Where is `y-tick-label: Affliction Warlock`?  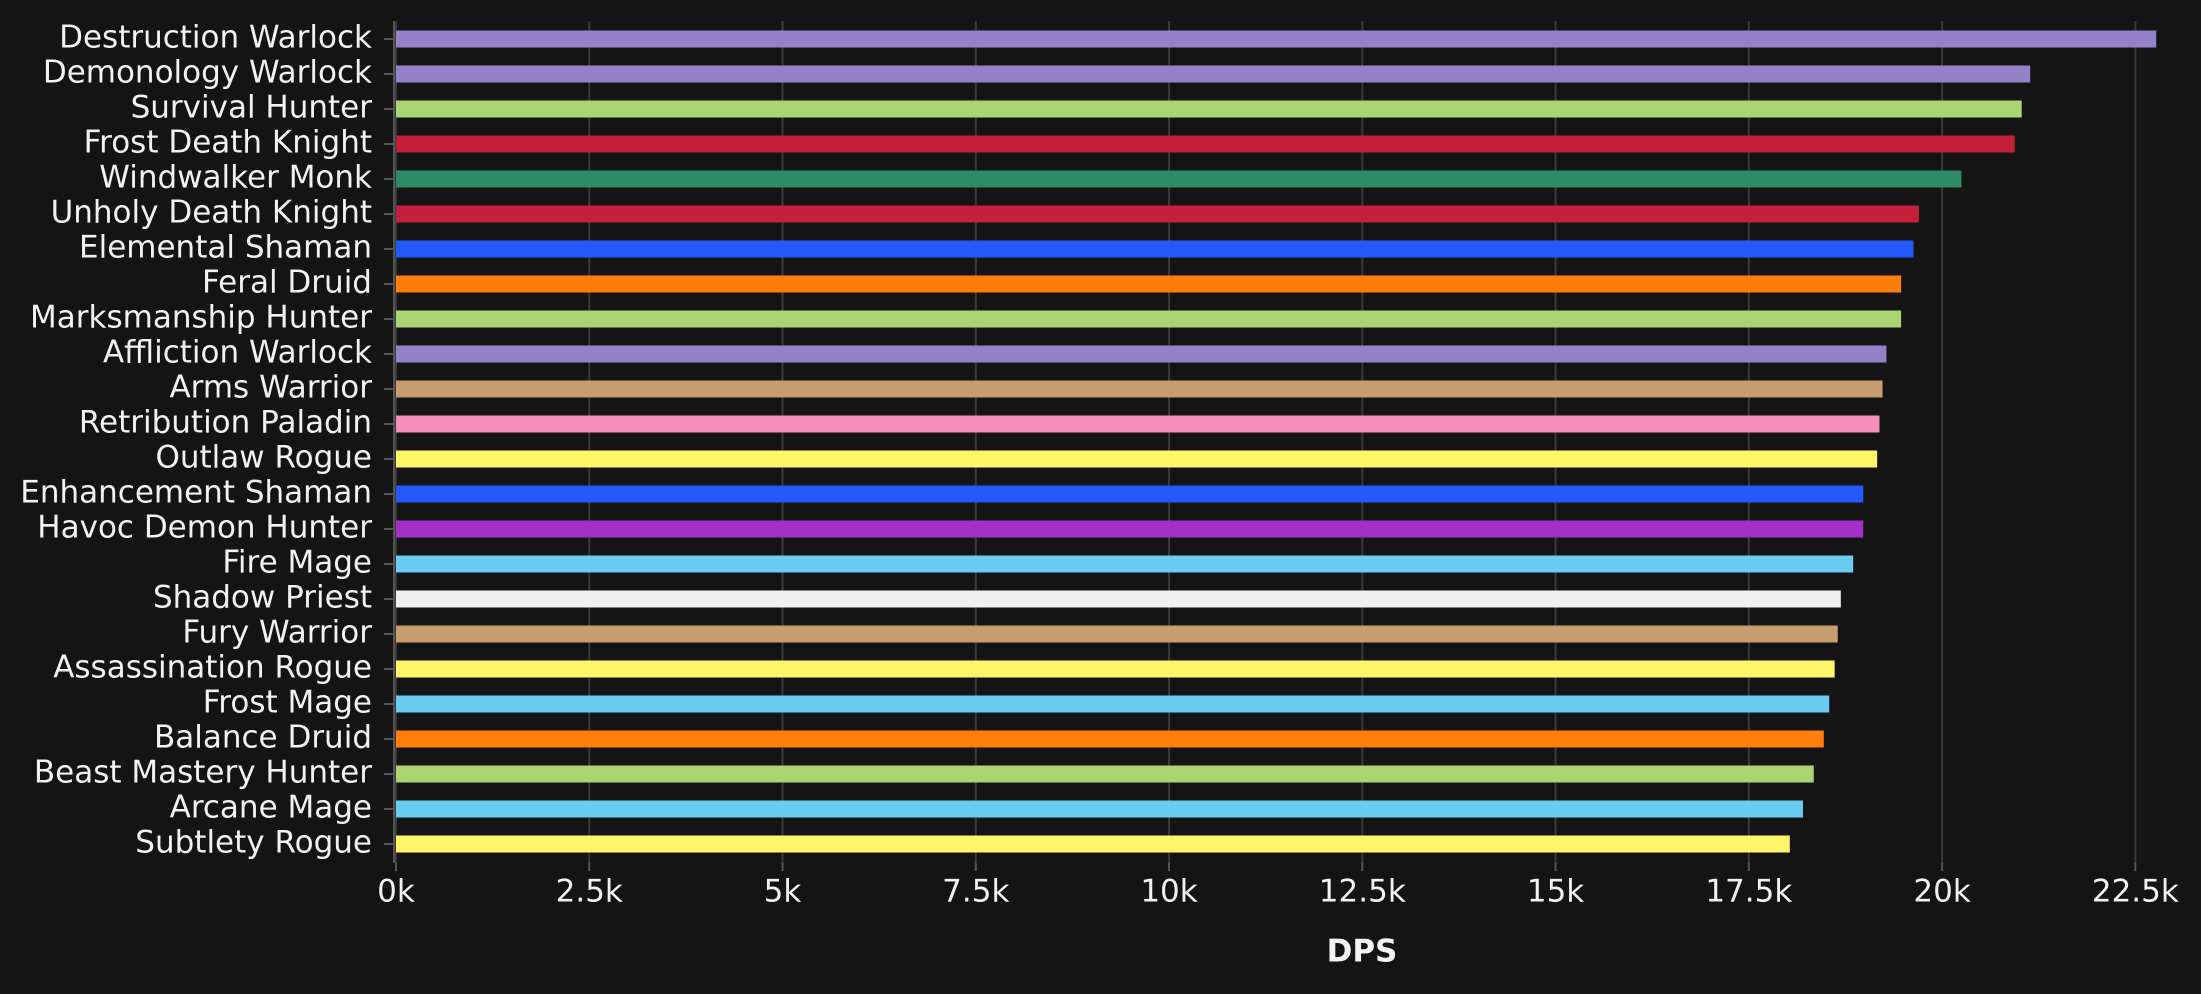
y-tick-label: Affliction Warlock is located at coordinates (237, 353).